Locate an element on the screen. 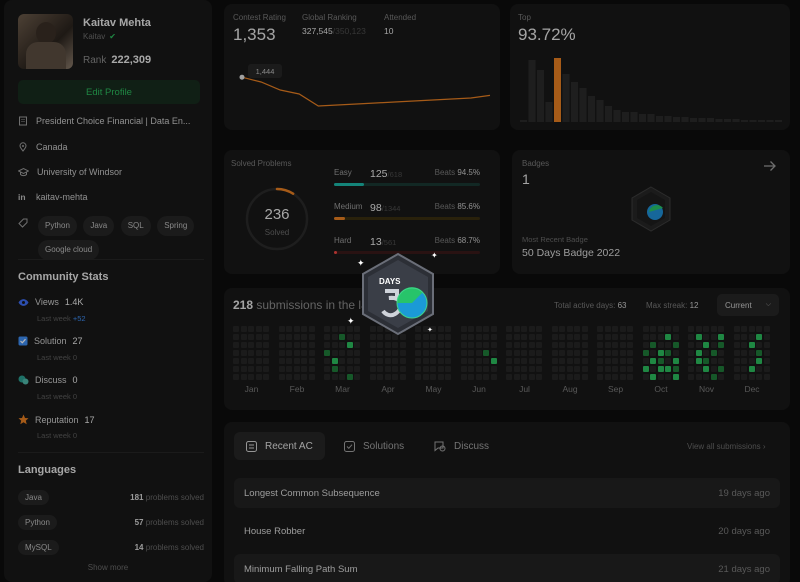  arrow-right-icon is located at coordinates (770, 166).